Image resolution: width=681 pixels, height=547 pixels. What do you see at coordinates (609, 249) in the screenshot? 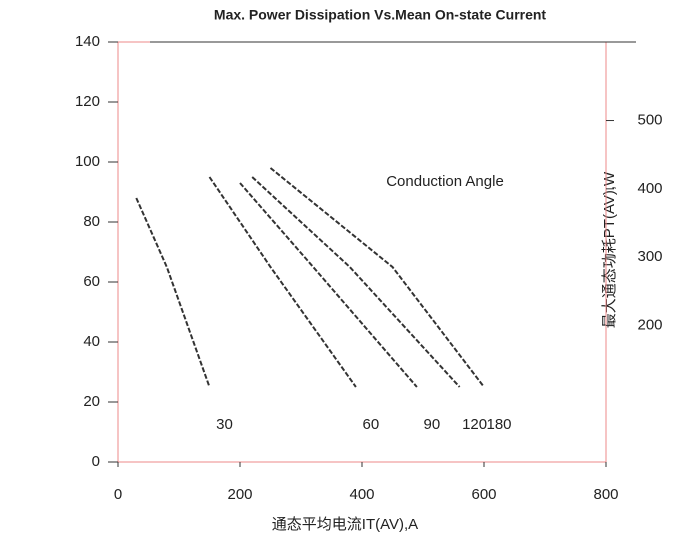
I see `y2-axis-label: 最大通态功耗PT(AV),W` at bounding box center [609, 249].